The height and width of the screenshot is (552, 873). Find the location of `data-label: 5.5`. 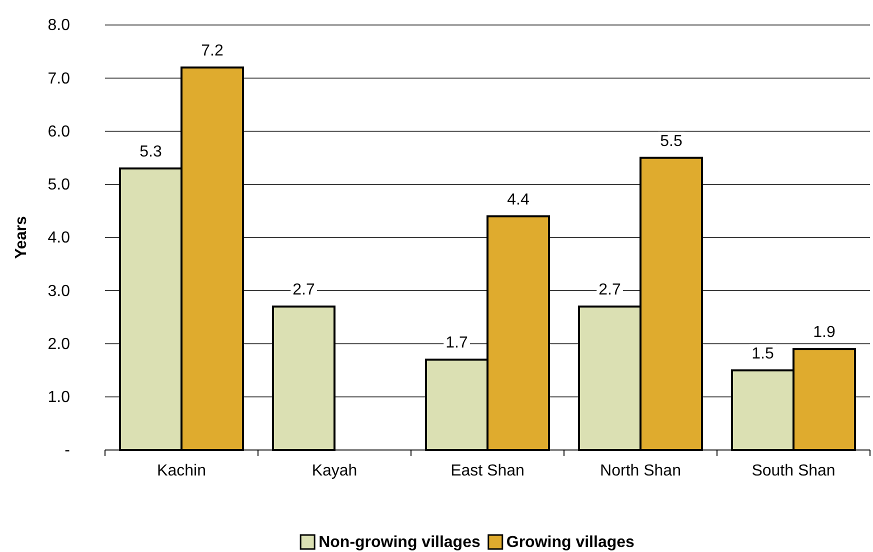

data-label: 5.5 is located at coordinates (671, 141).